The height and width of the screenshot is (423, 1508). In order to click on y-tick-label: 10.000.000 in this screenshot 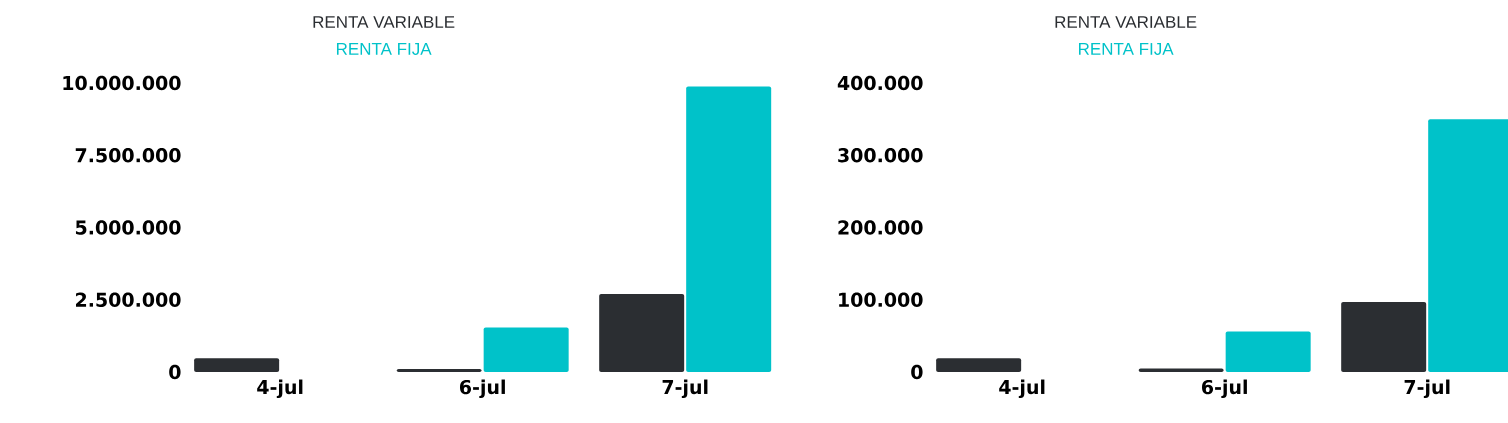, I will do `click(122, 83)`.